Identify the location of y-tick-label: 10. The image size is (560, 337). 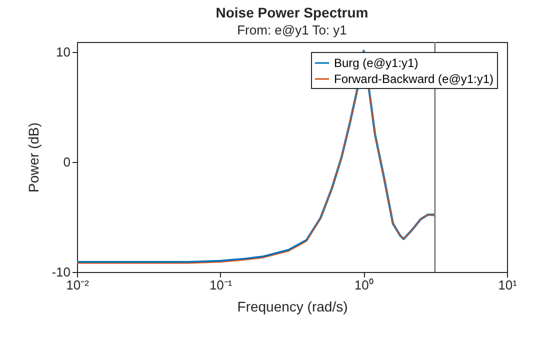
(63, 52).